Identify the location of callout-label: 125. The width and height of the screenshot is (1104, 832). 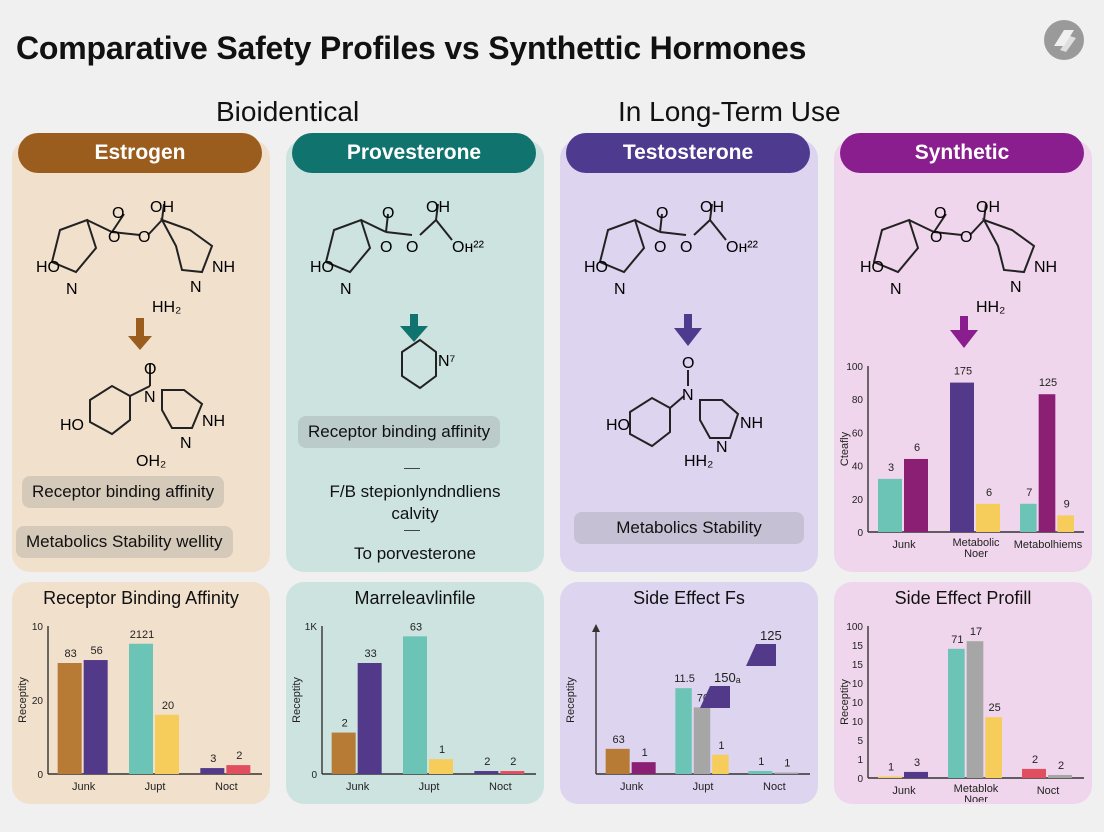
(771, 635).